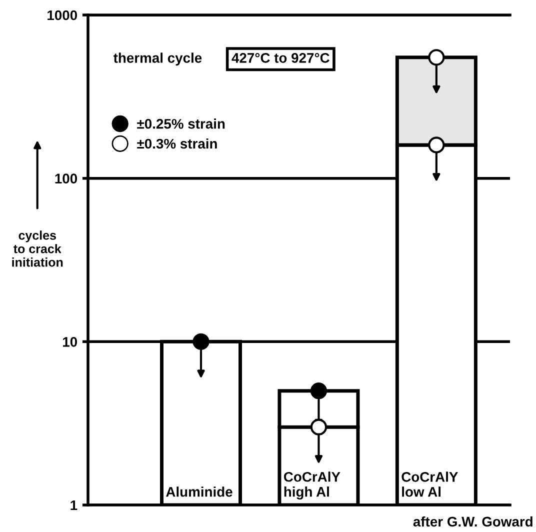 The height and width of the screenshot is (532, 536). Describe the element at coordinates (472, 521) in the screenshot. I see `text: after G.W. Goward` at that location.